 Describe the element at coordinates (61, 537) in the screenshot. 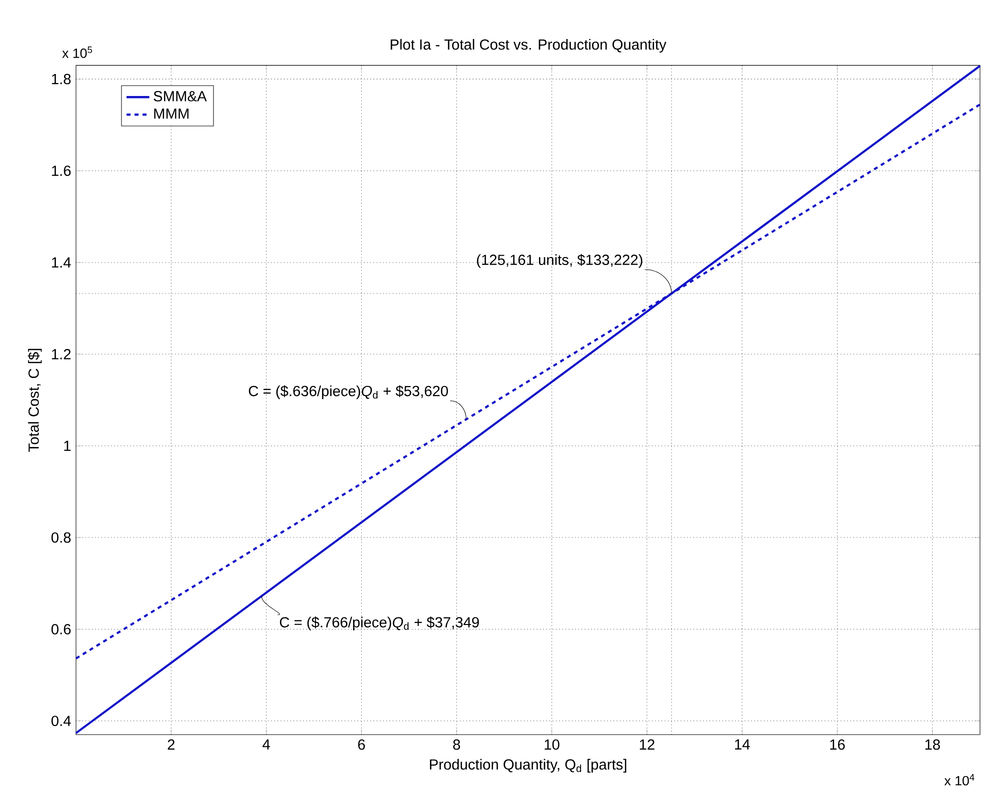

I see `y-tick-label: 0.8` at that location.